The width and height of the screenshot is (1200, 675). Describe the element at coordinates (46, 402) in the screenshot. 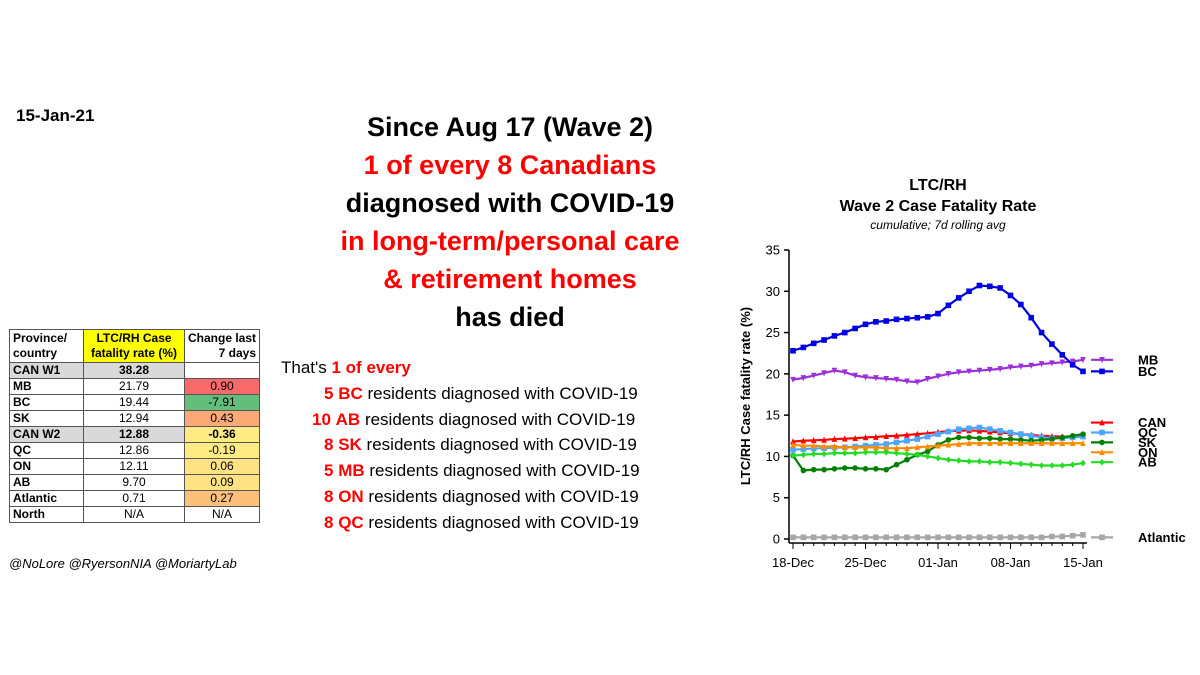

I see `province-name: BC` at that location.